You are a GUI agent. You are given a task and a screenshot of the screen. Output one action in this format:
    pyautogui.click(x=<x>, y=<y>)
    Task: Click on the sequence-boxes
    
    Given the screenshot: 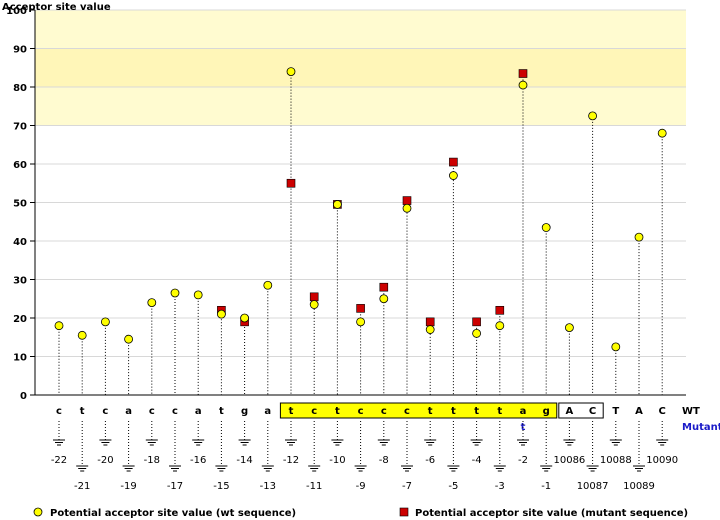 What is the action you would take?
    pyautogui.click(x=441, y=410)
    